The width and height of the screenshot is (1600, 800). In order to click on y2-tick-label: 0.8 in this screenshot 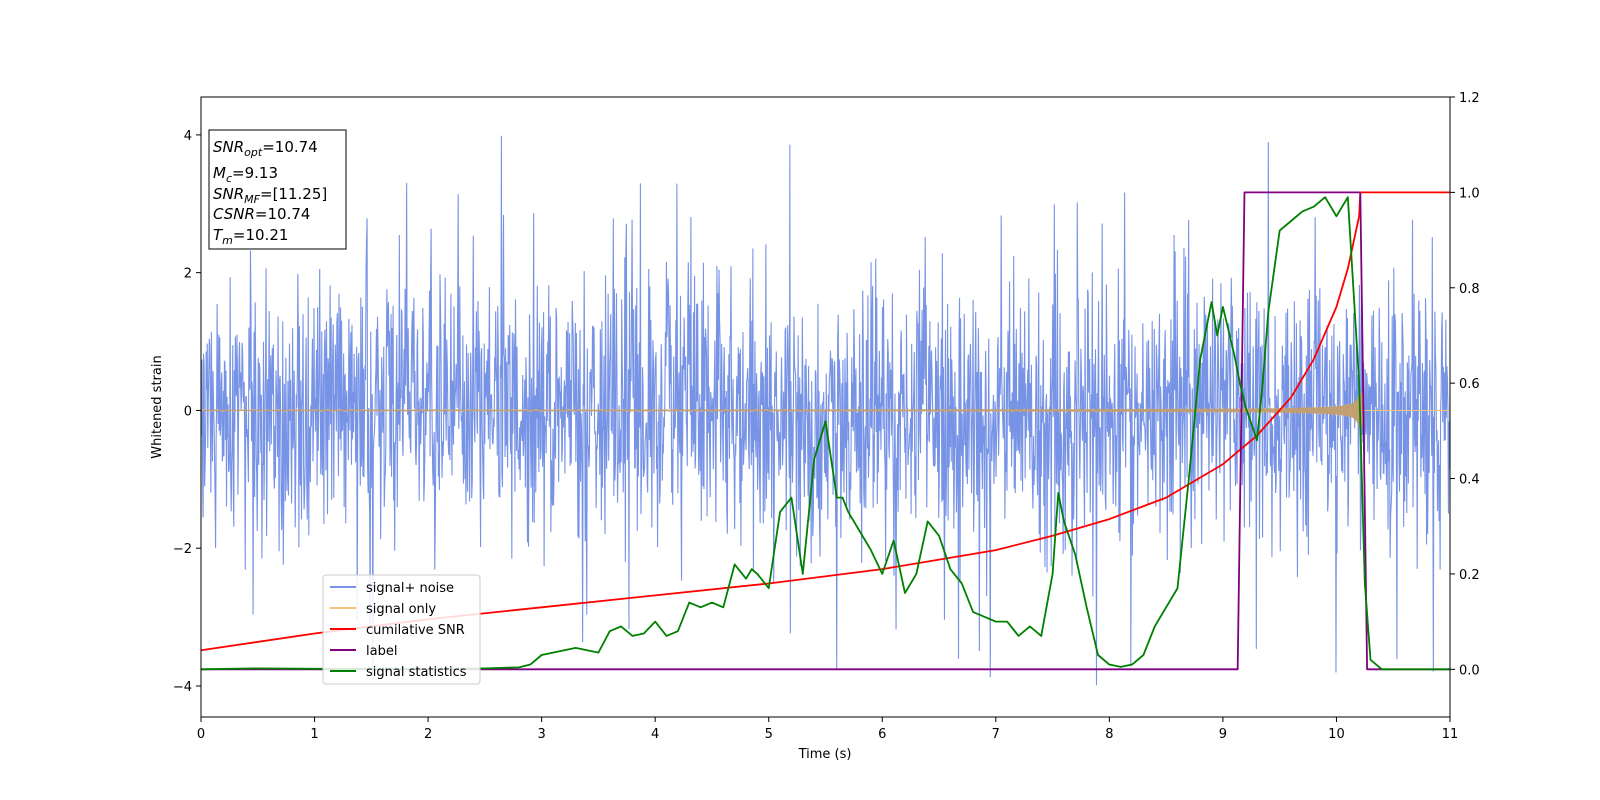, I will do `click(1469, 289)`.